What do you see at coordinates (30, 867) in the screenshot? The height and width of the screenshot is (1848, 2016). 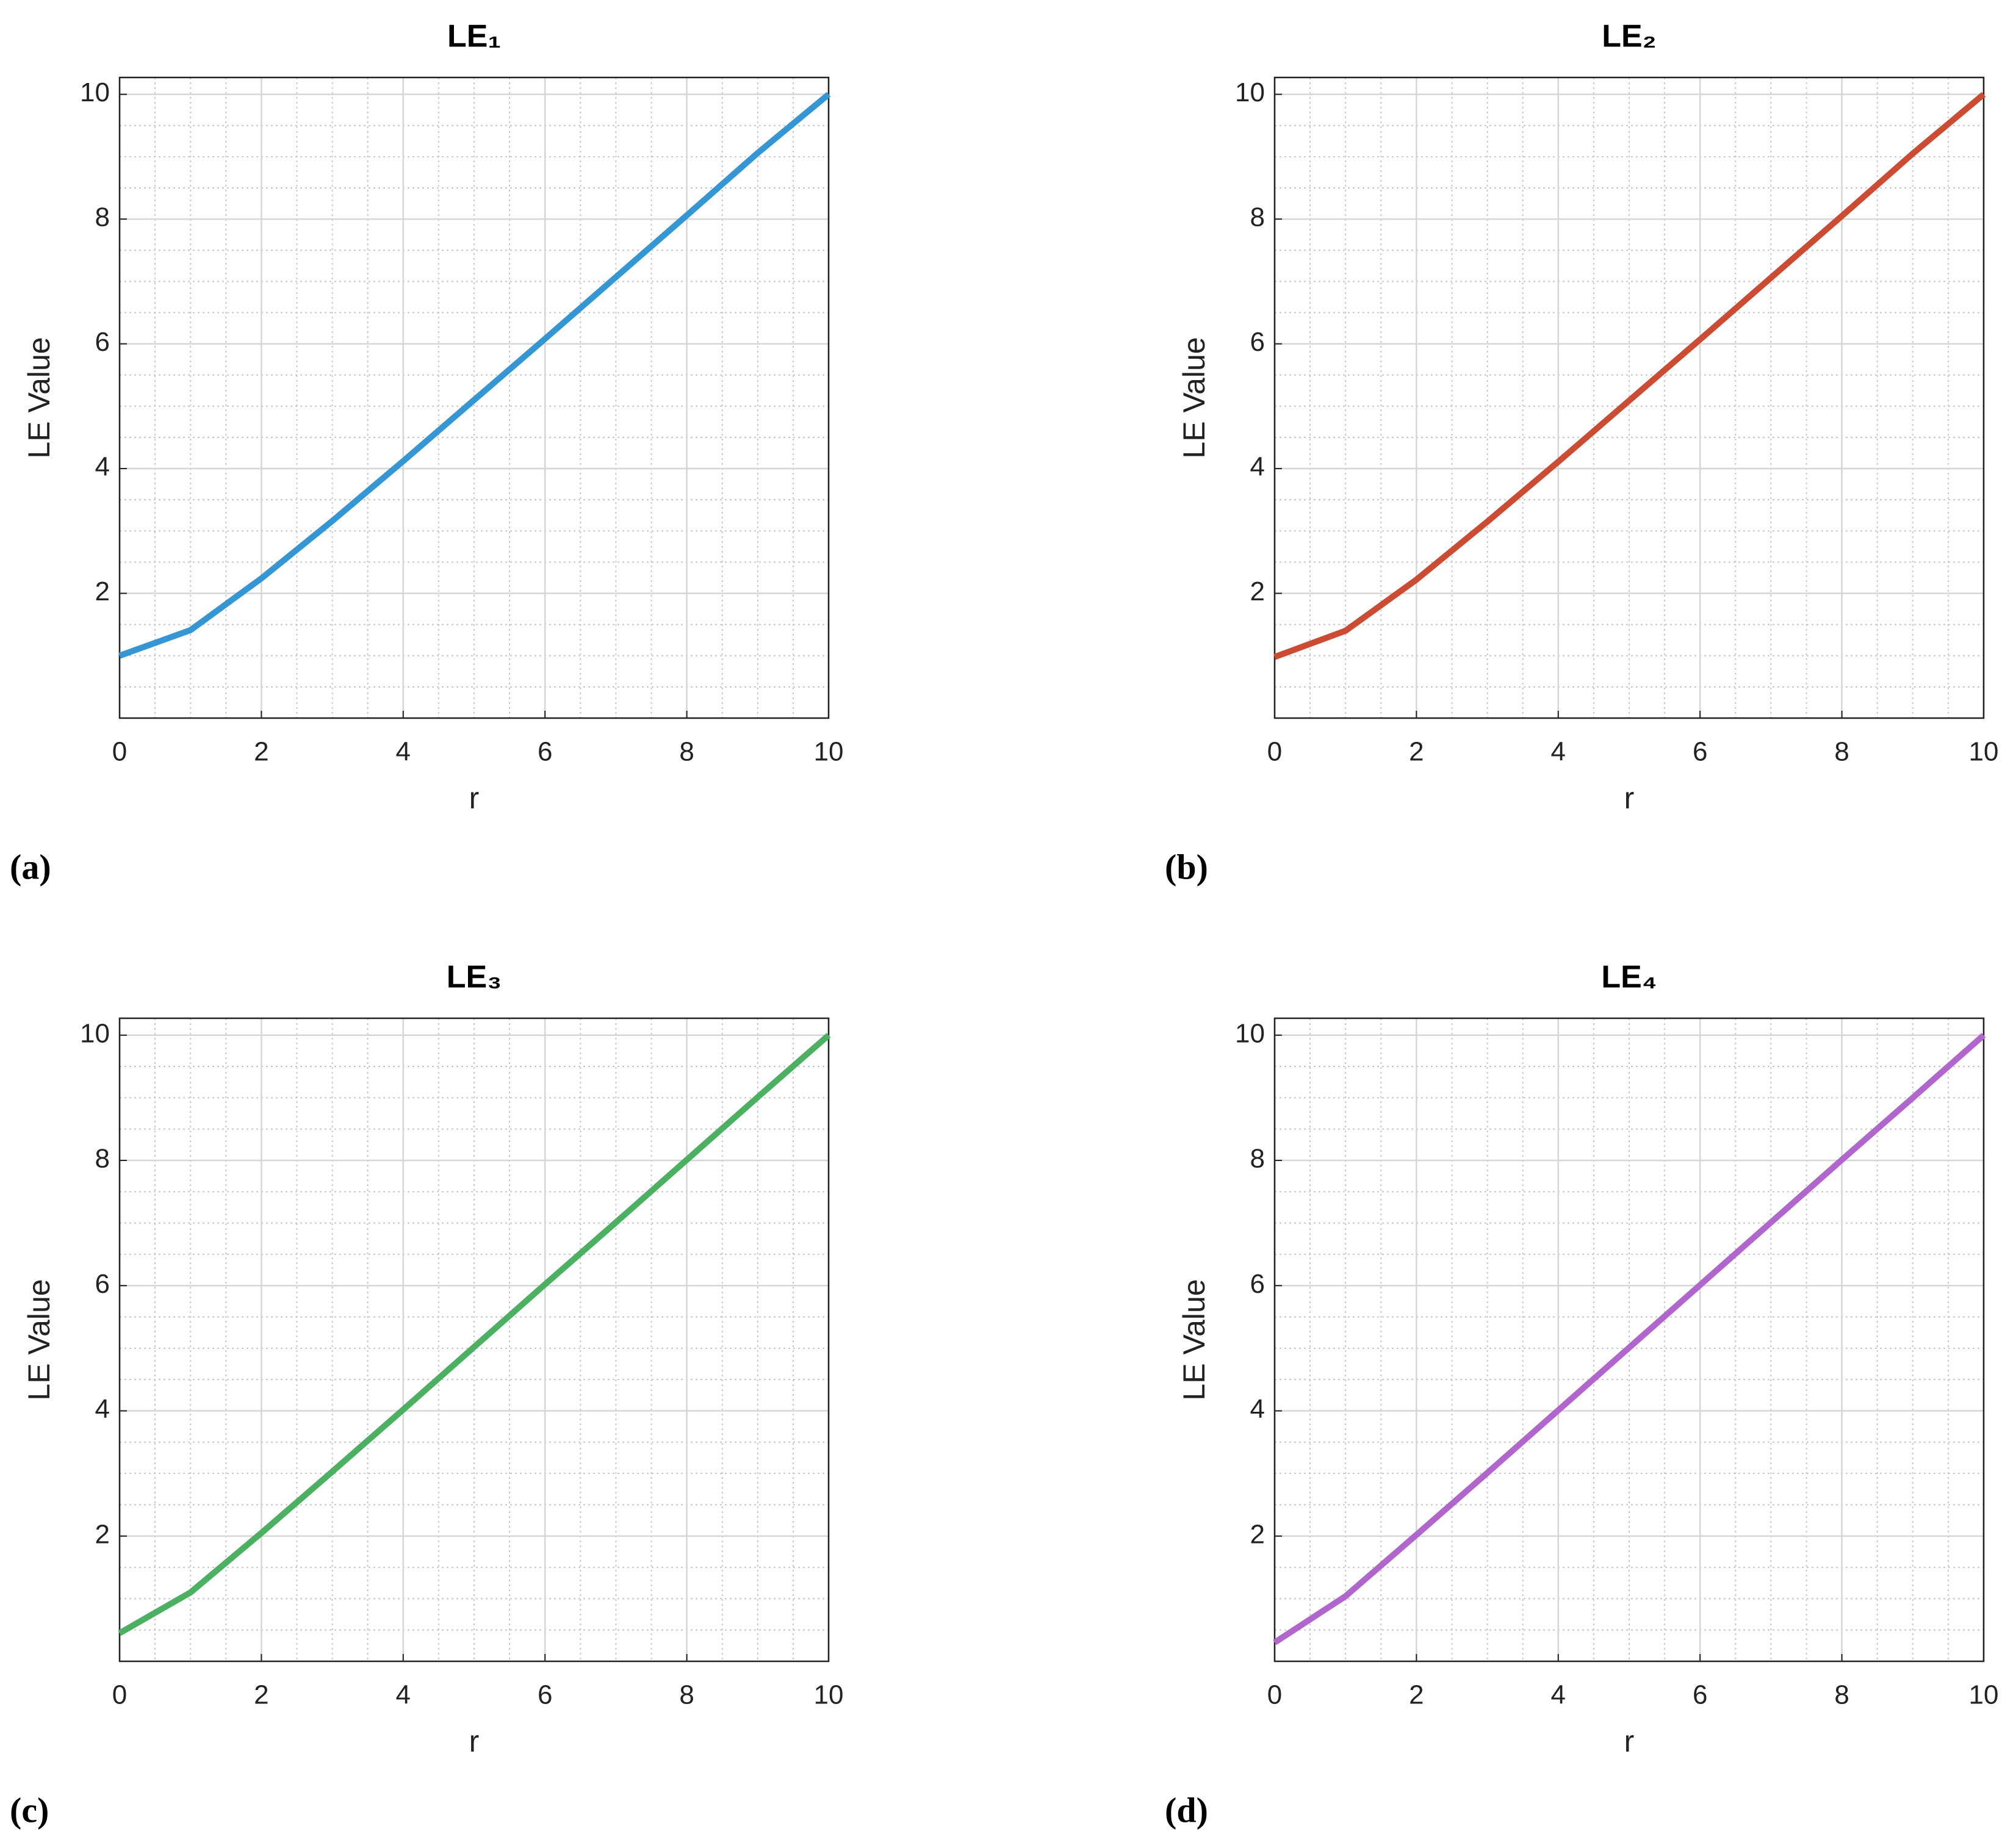 I see `panel-label: (a)` at bounding box center [30, 867].